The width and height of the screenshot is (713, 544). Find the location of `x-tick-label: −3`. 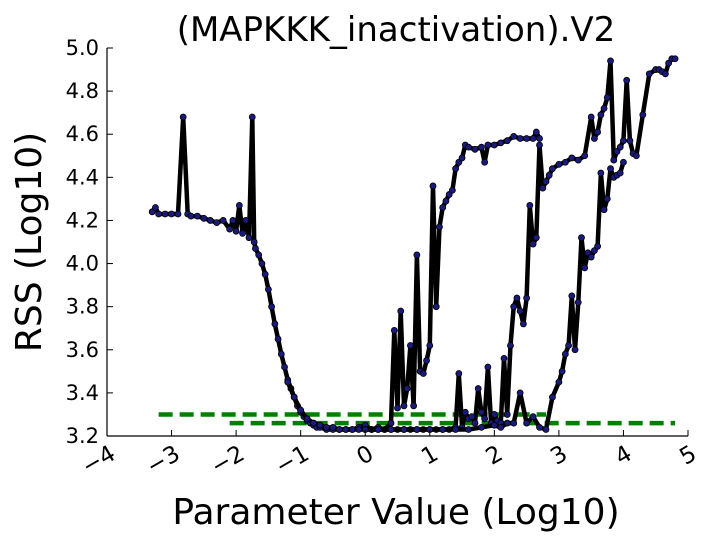

x-tick-label: −3 is located at coordinates (163, 460).